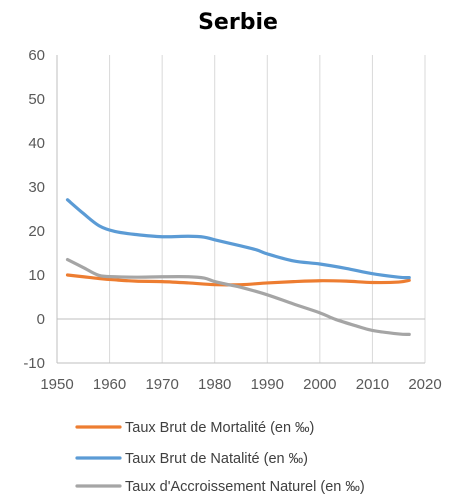 Image resolution: width=475 pixels, height=500 pixels. I want to click on y-tick-label: 50, so click(36, 99).